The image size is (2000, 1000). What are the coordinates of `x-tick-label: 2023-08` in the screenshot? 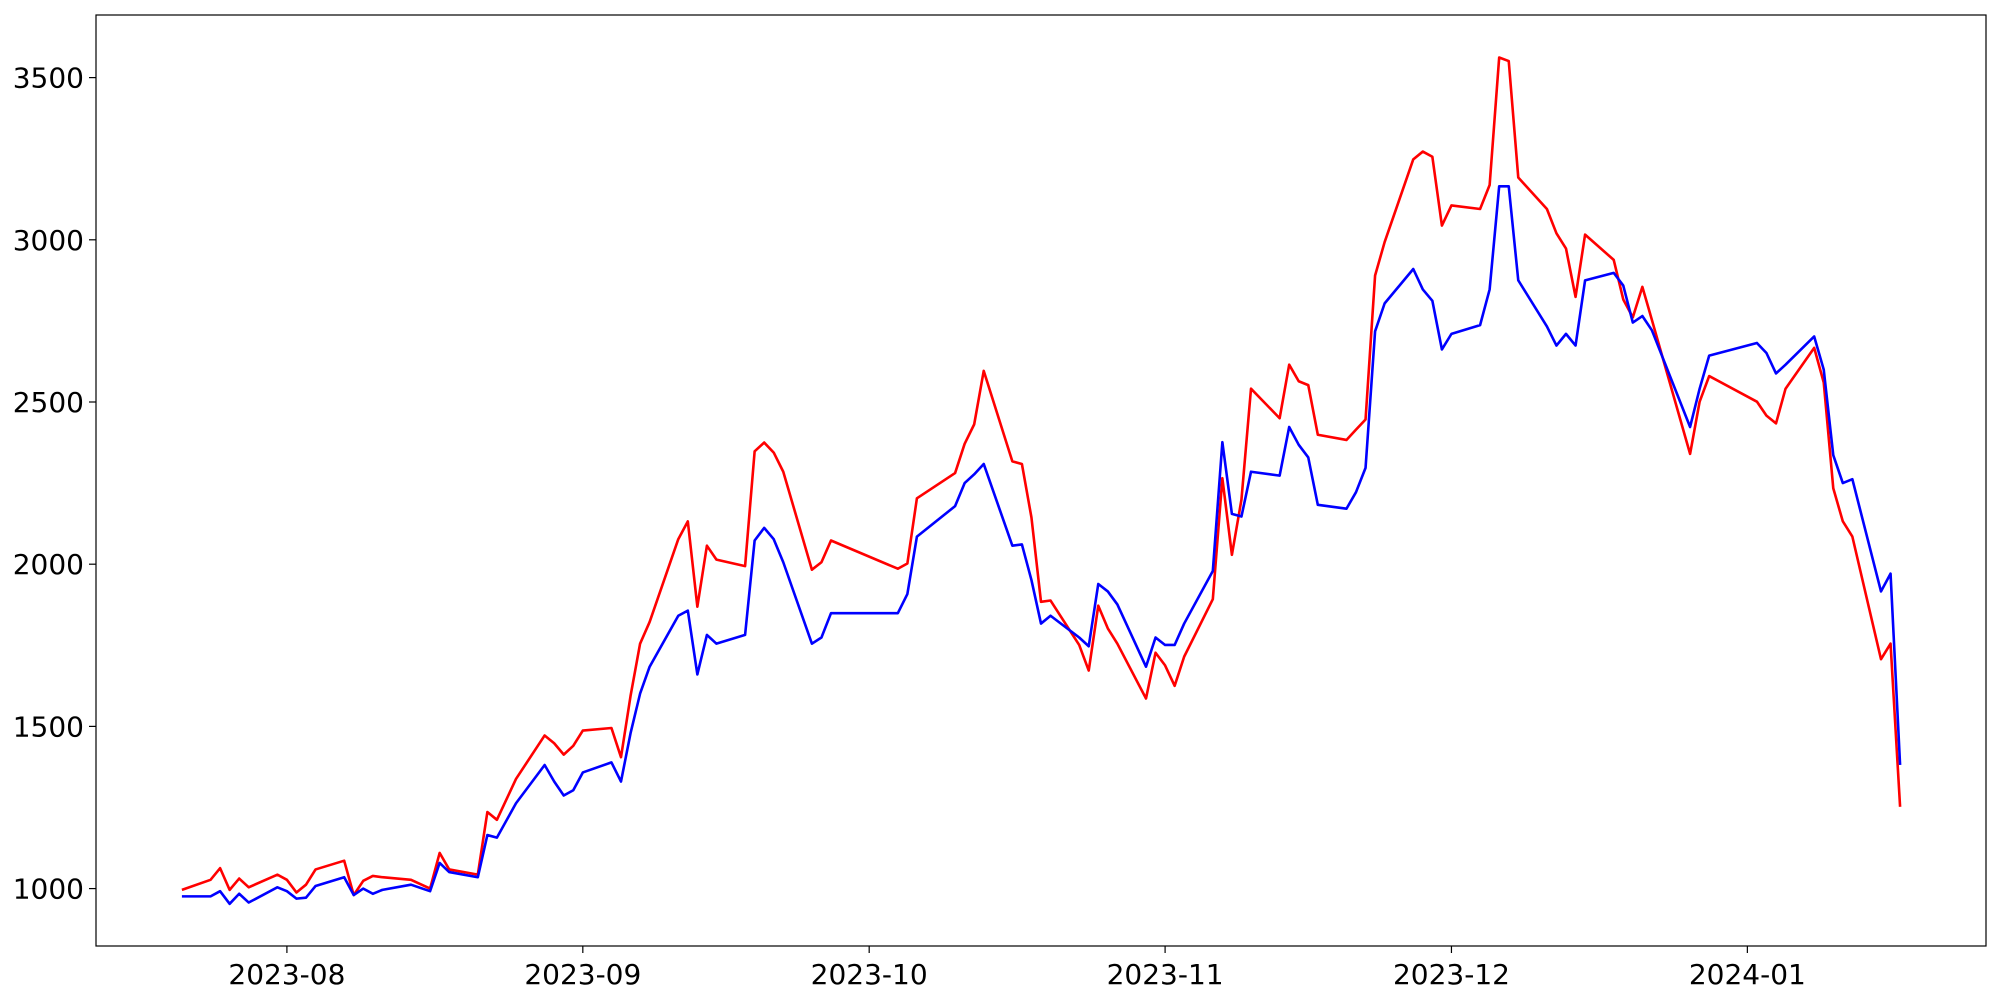 It's located at (286, 974).